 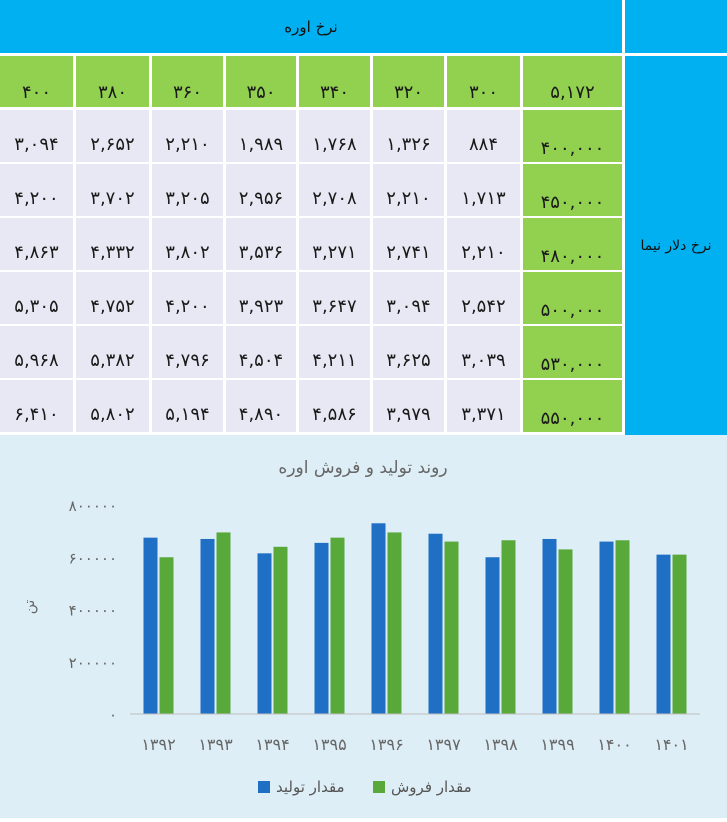 I want to click on x-tick-label: ۱۳۹۲, so click(x=158, y=744).